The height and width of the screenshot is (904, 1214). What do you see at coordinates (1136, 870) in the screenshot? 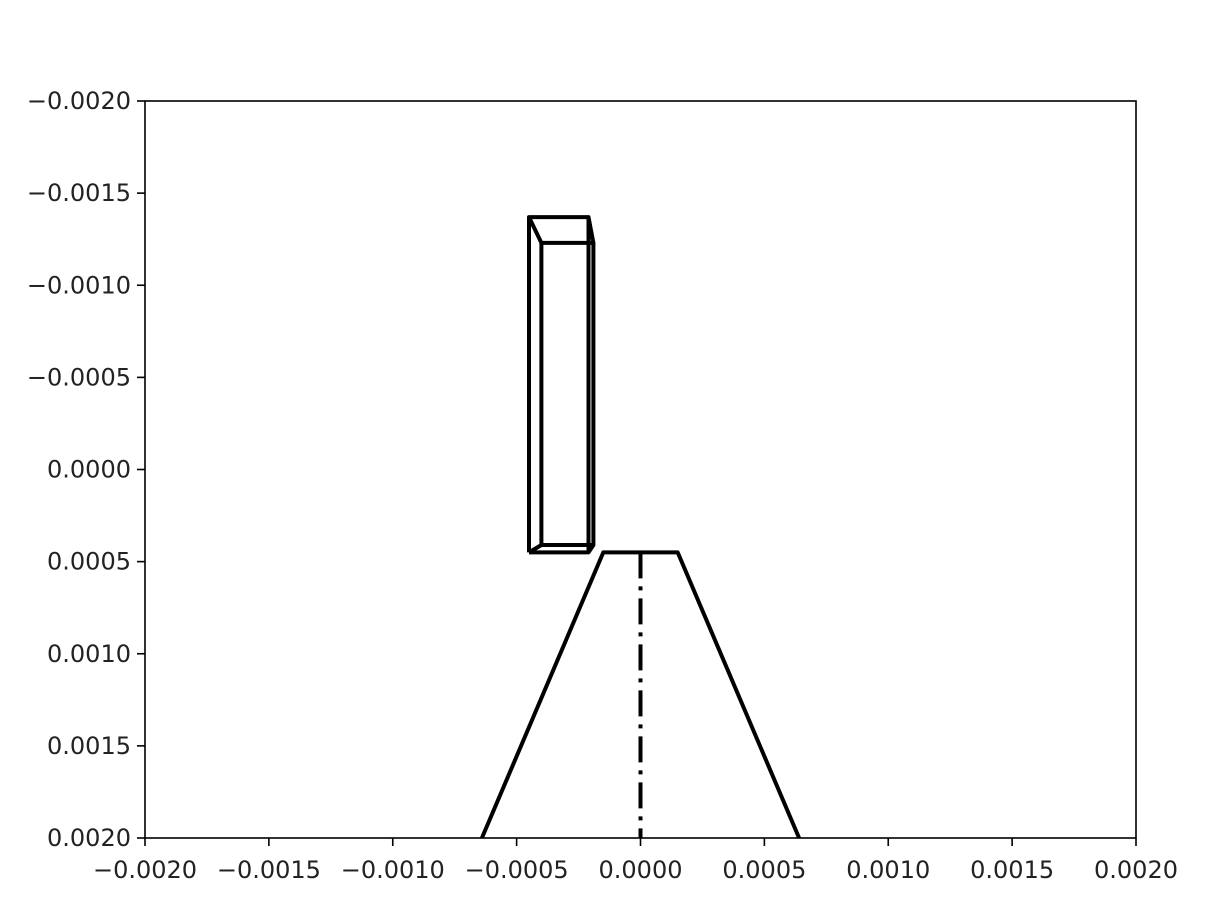
I see `x-tick-label: 0.0020` at bounding box center [1136, 870].